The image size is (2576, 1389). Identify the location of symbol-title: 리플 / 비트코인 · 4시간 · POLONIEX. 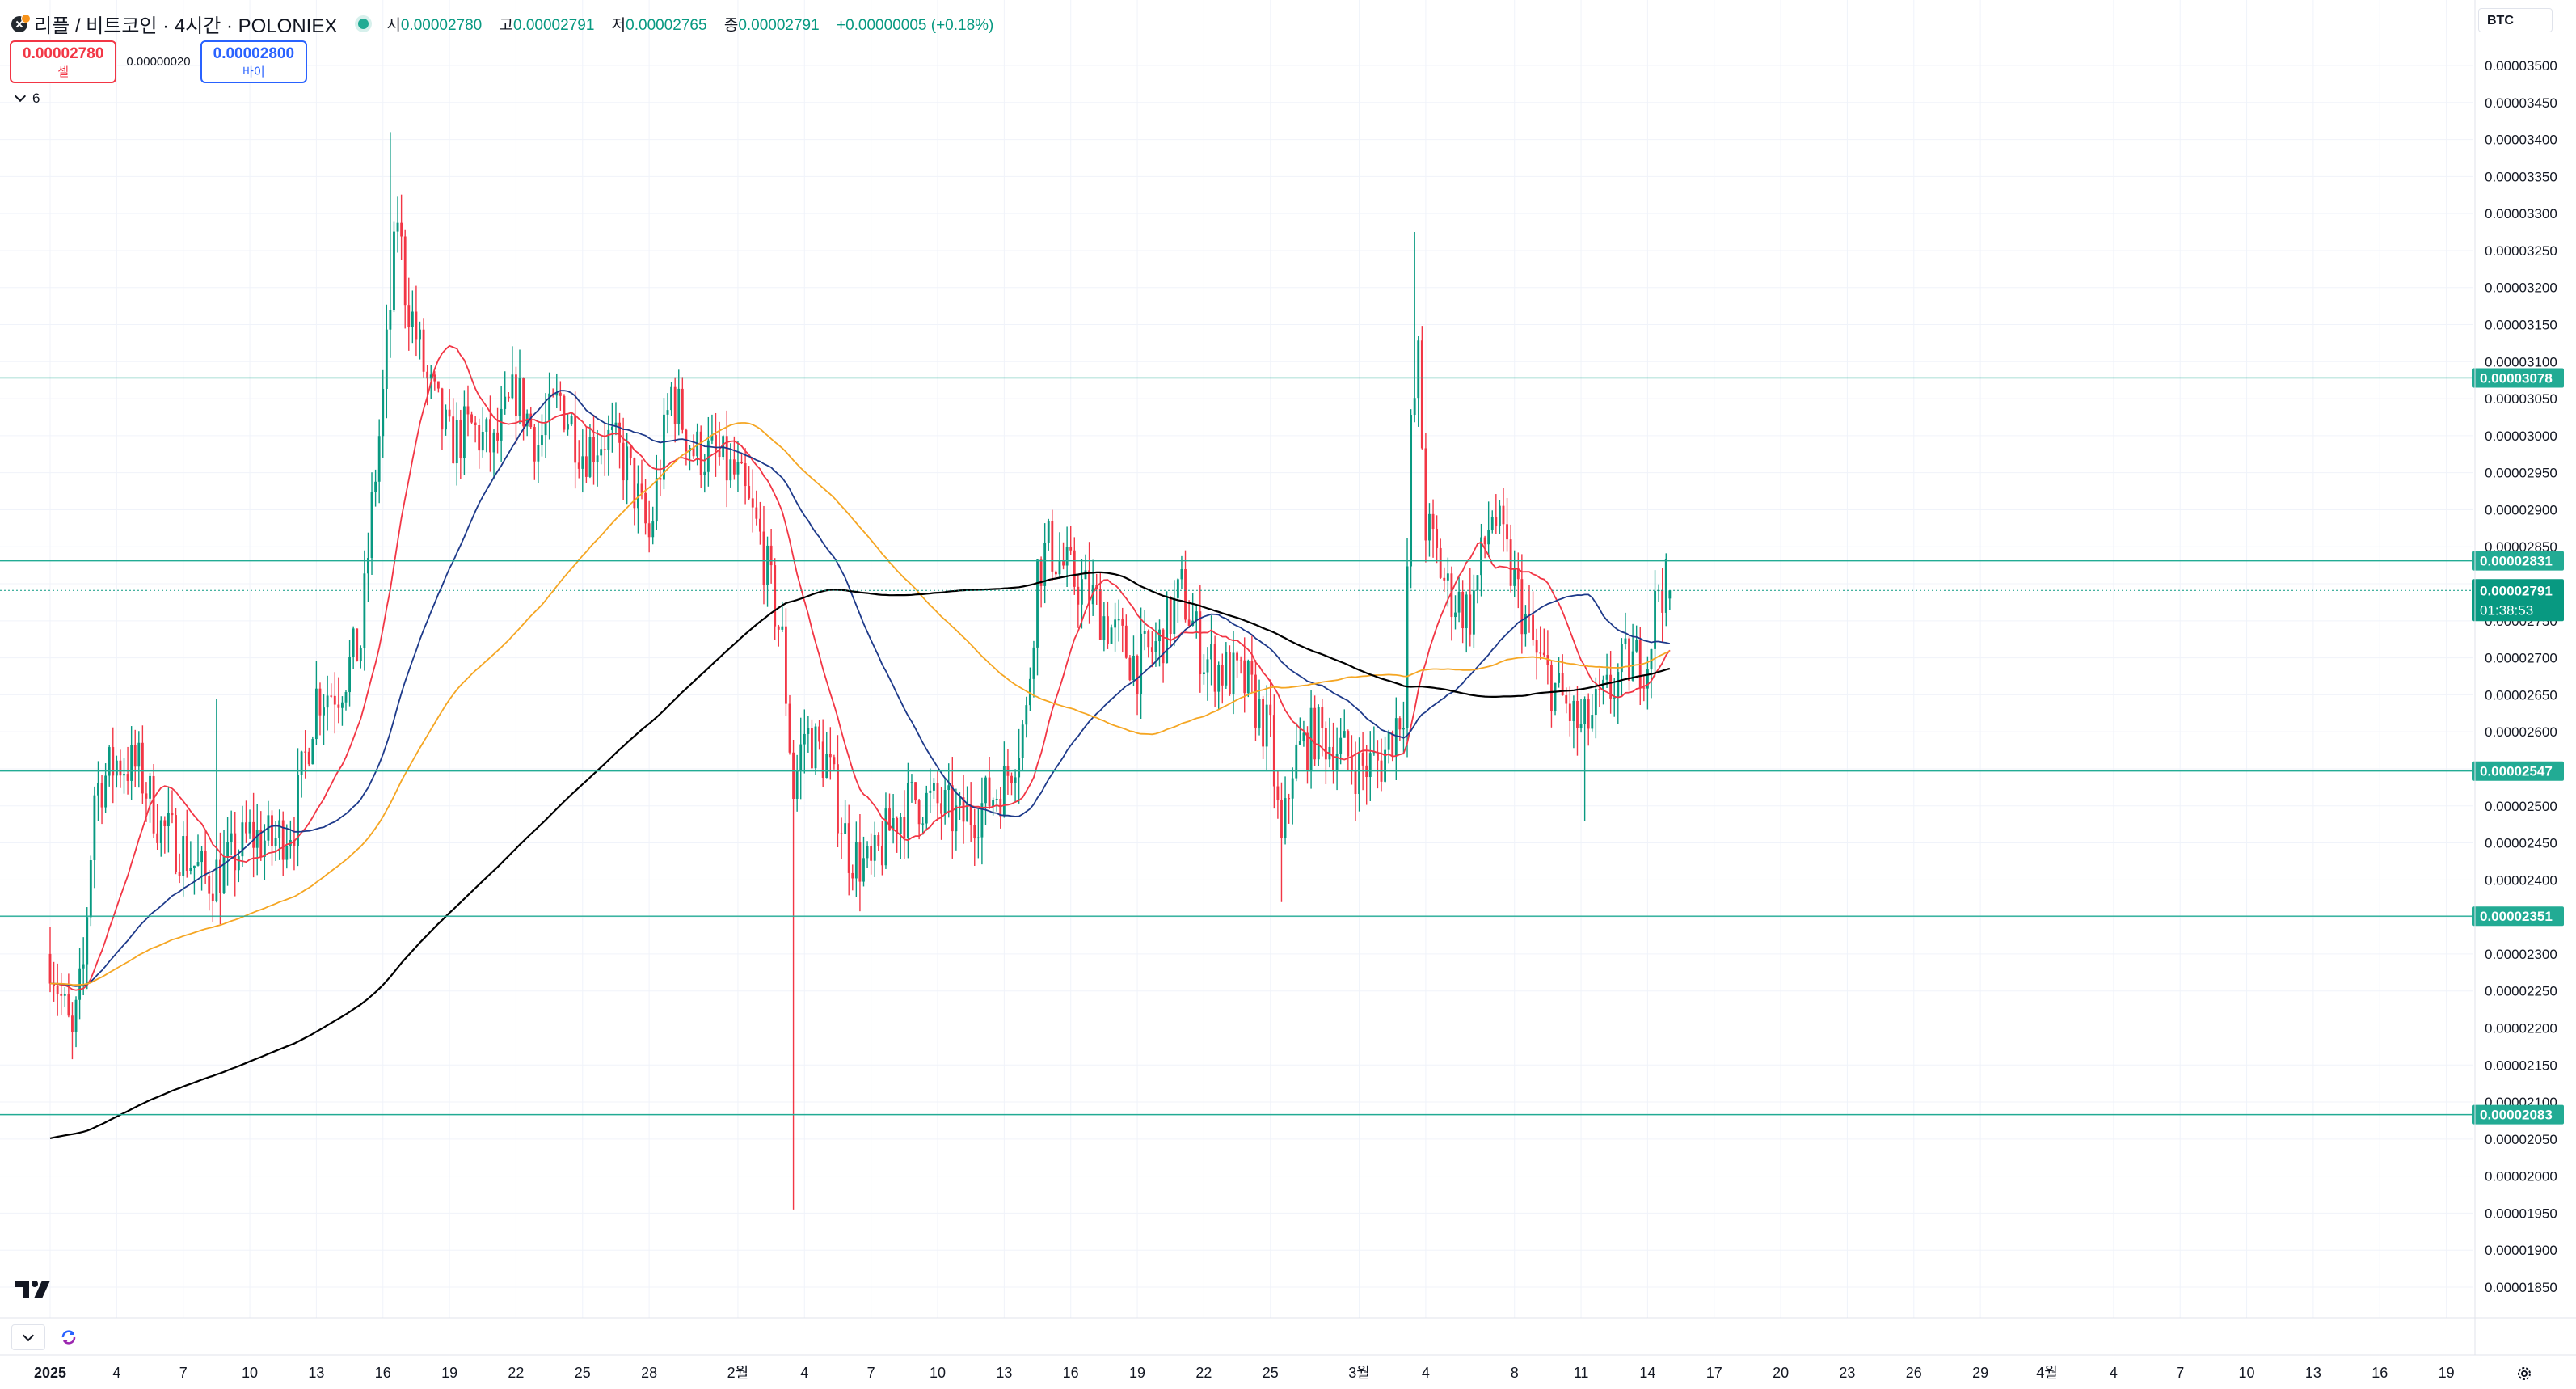
(186, 26).